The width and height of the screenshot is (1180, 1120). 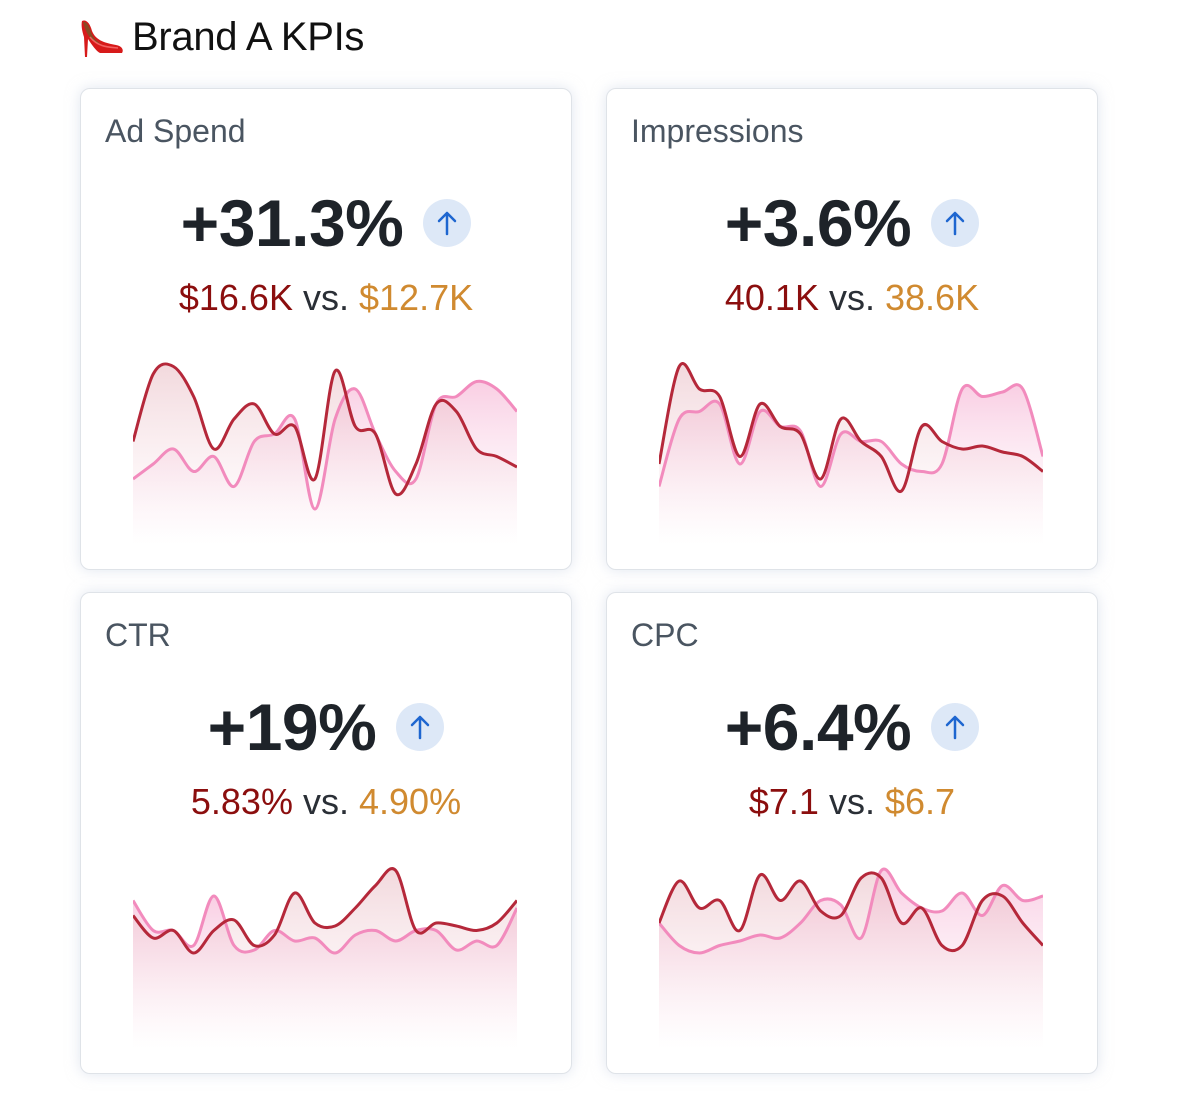 What do you see at coordinates (241, 801) in the screenshot?
I see `current-value: 5.83%` at bounding box center [241, 801].